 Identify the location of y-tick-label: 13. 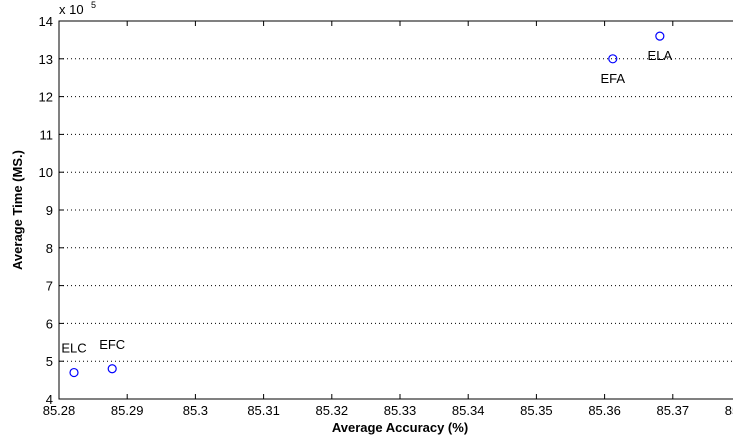
(46, 59).